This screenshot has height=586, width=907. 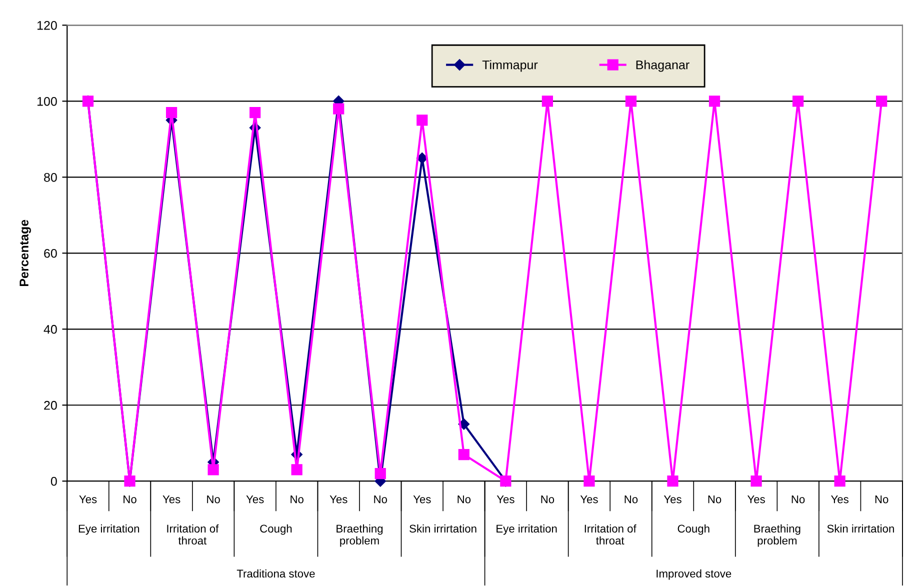 What do you see at coordinates (663, 66) in the screenshot?
I see `legend-label: Bhaganar` at bounding box center [663, 66].